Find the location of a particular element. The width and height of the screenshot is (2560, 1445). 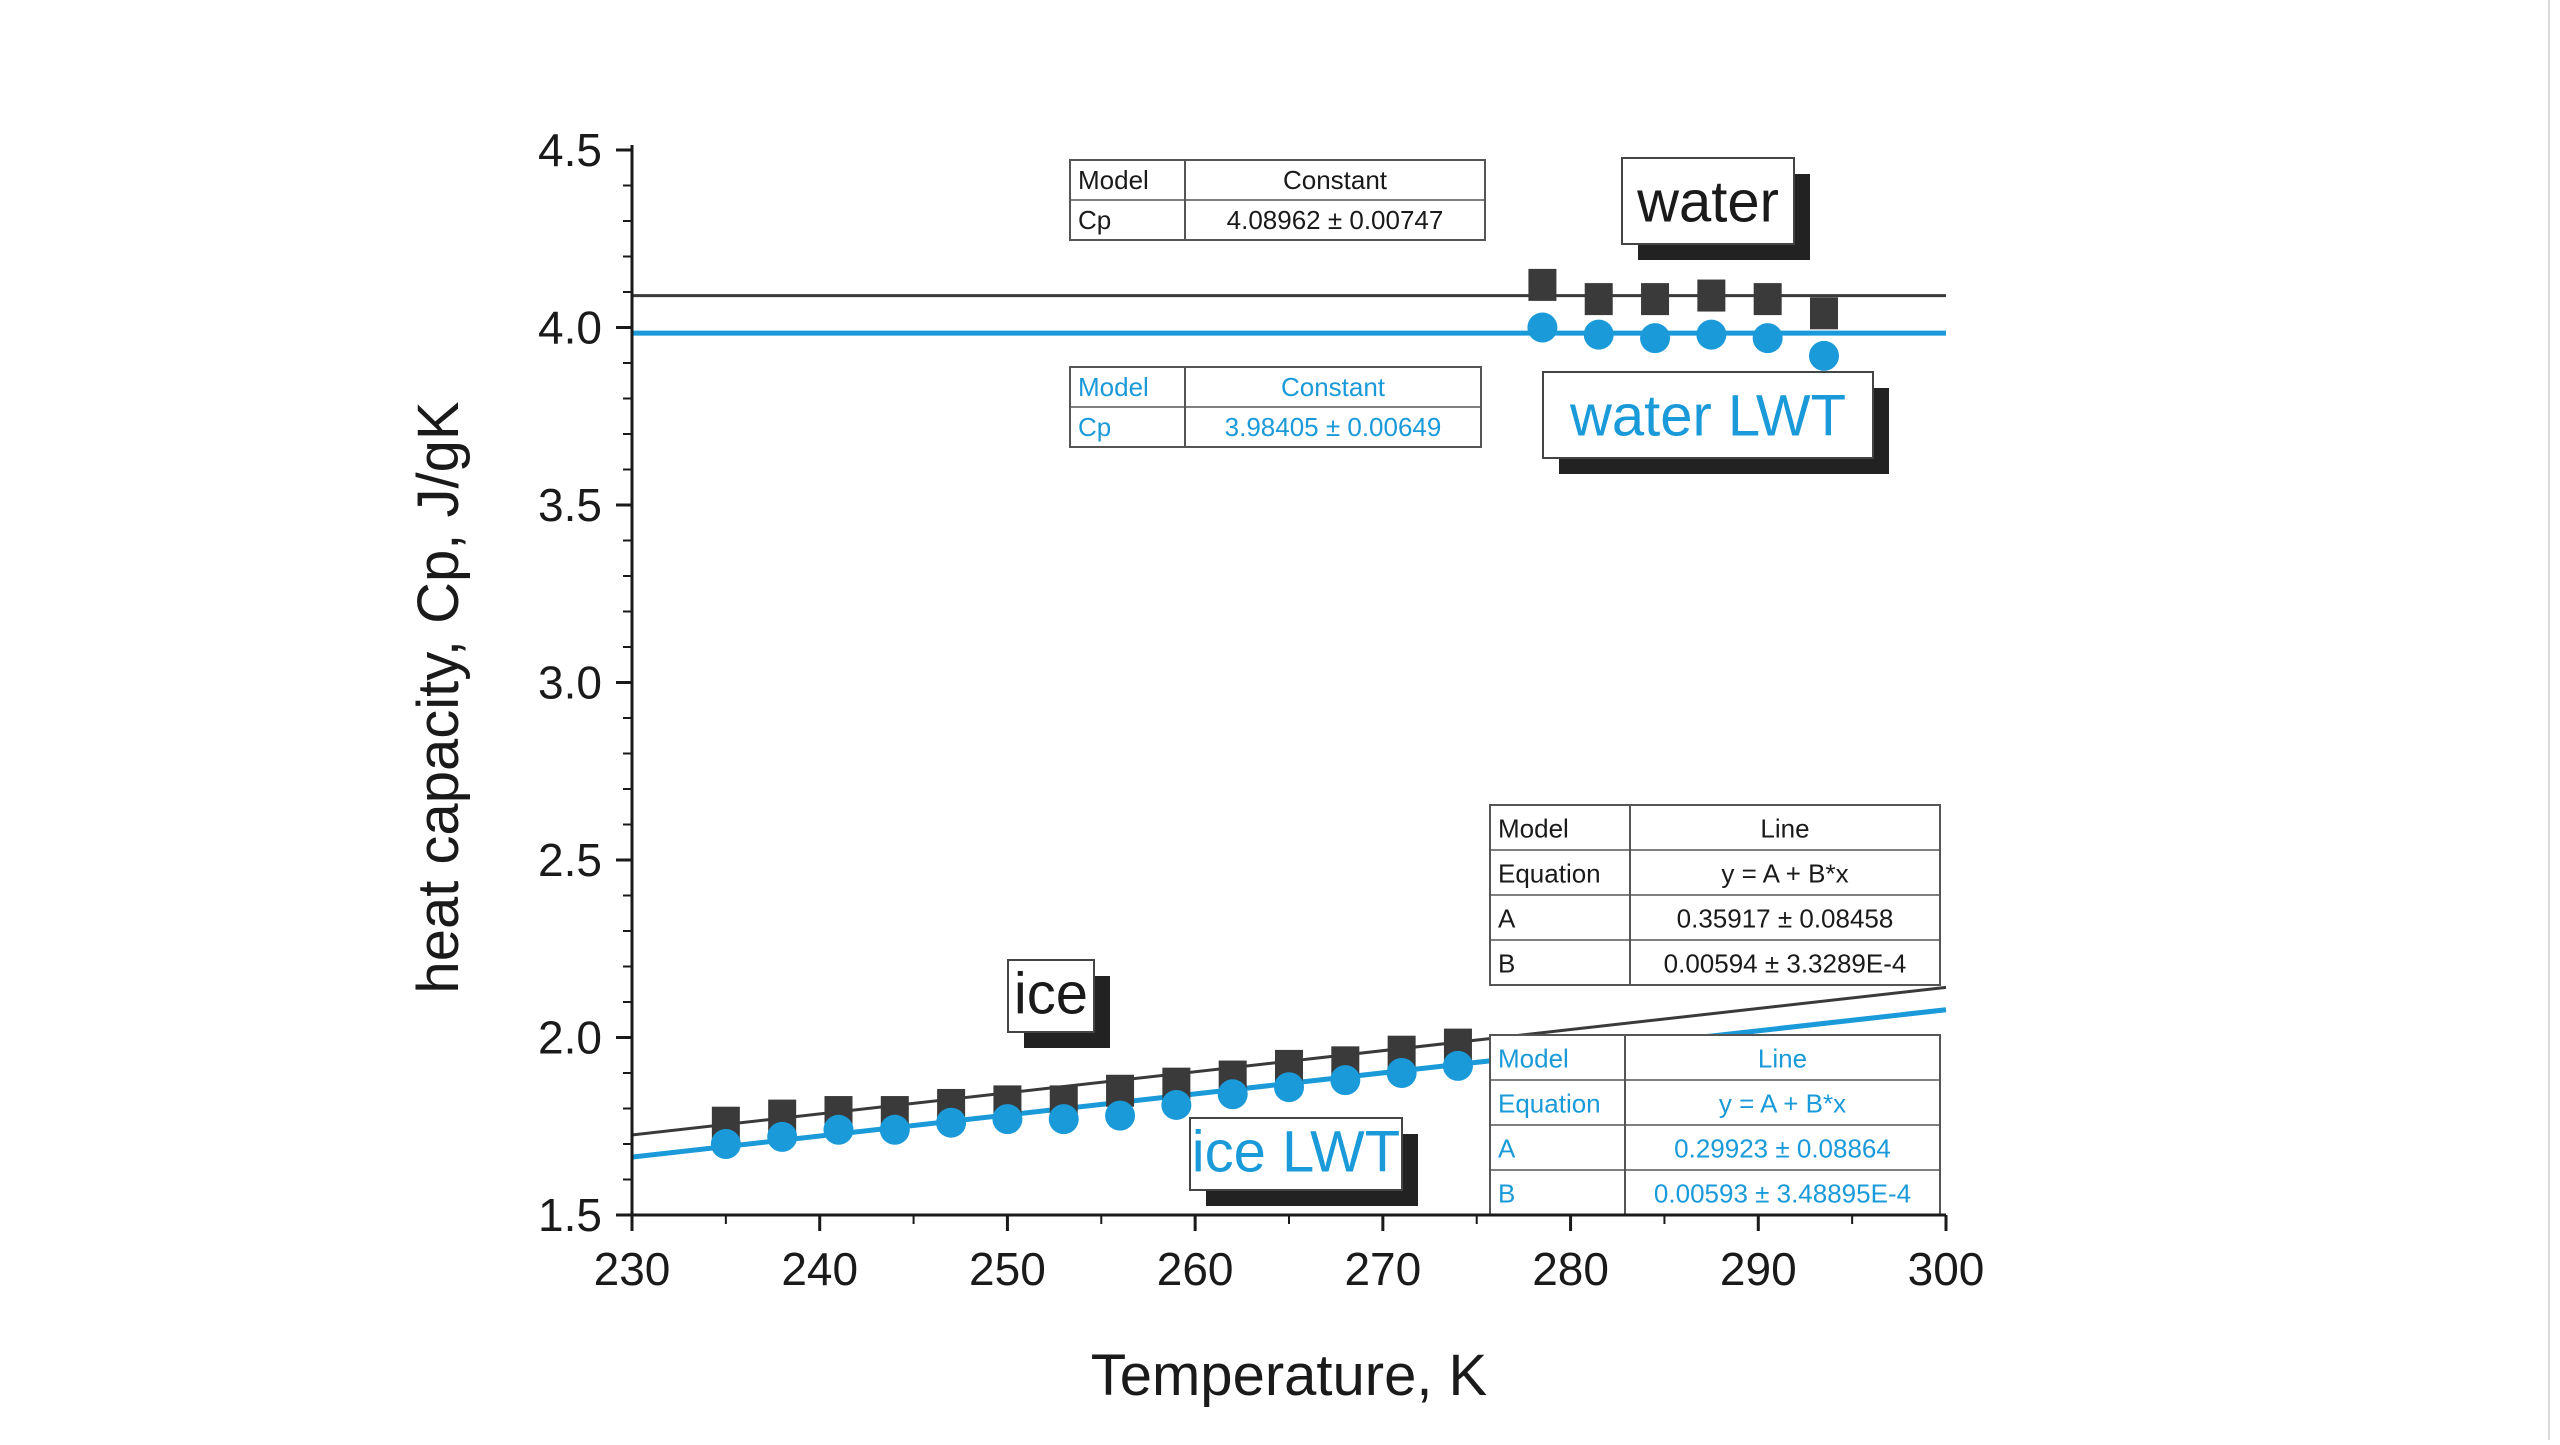

y-tick-label: 3.0 is located at coordinates (570, 683).